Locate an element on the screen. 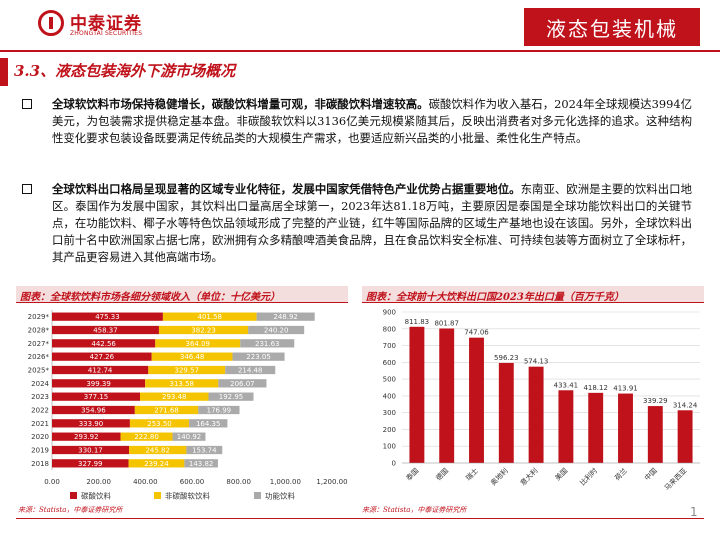 The height and width of the screenshot is (540, 720). data-label: 140.92 is located at coordinates (189, 437).